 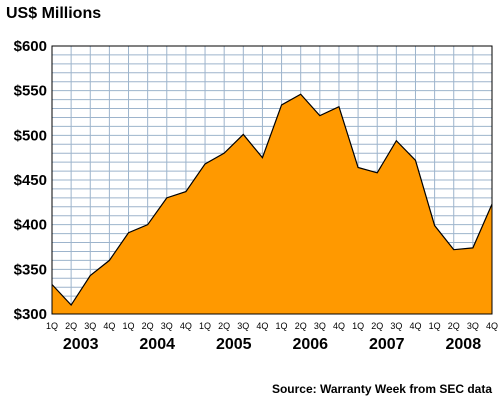 What do you see at coordinates (30, 135) in the screenshot?
I see `y-tick-label: $500` at bounding box center [30, 135].